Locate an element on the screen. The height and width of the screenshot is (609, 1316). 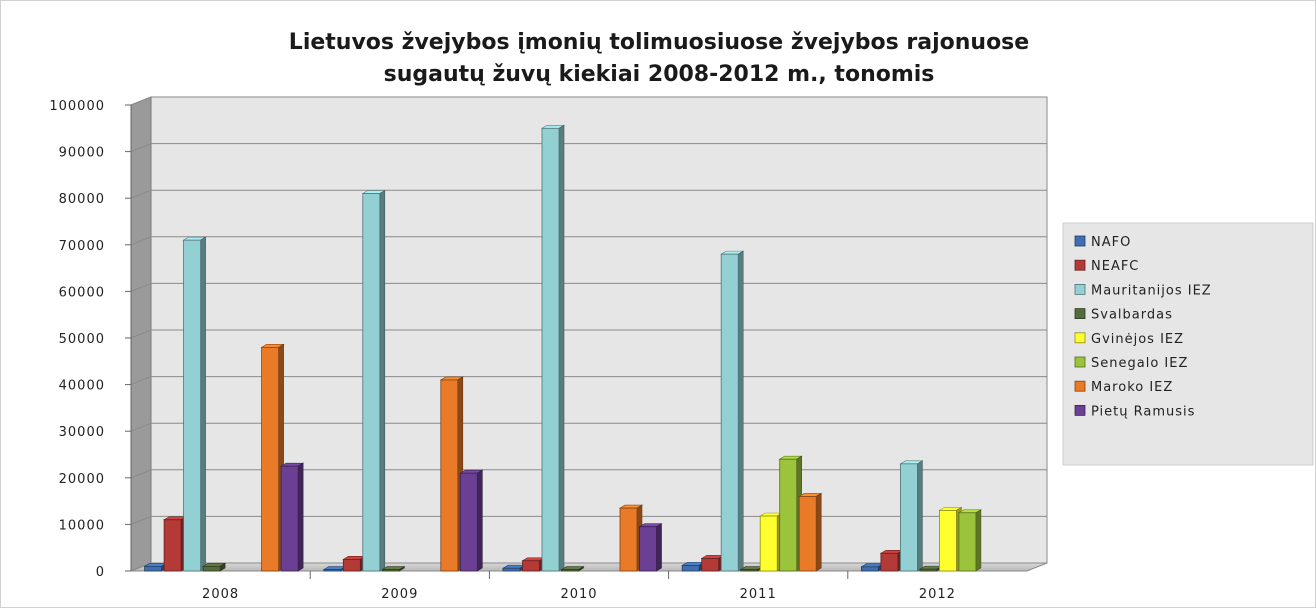
legend-label: NEAFC is located at coordinates (1115, 266).